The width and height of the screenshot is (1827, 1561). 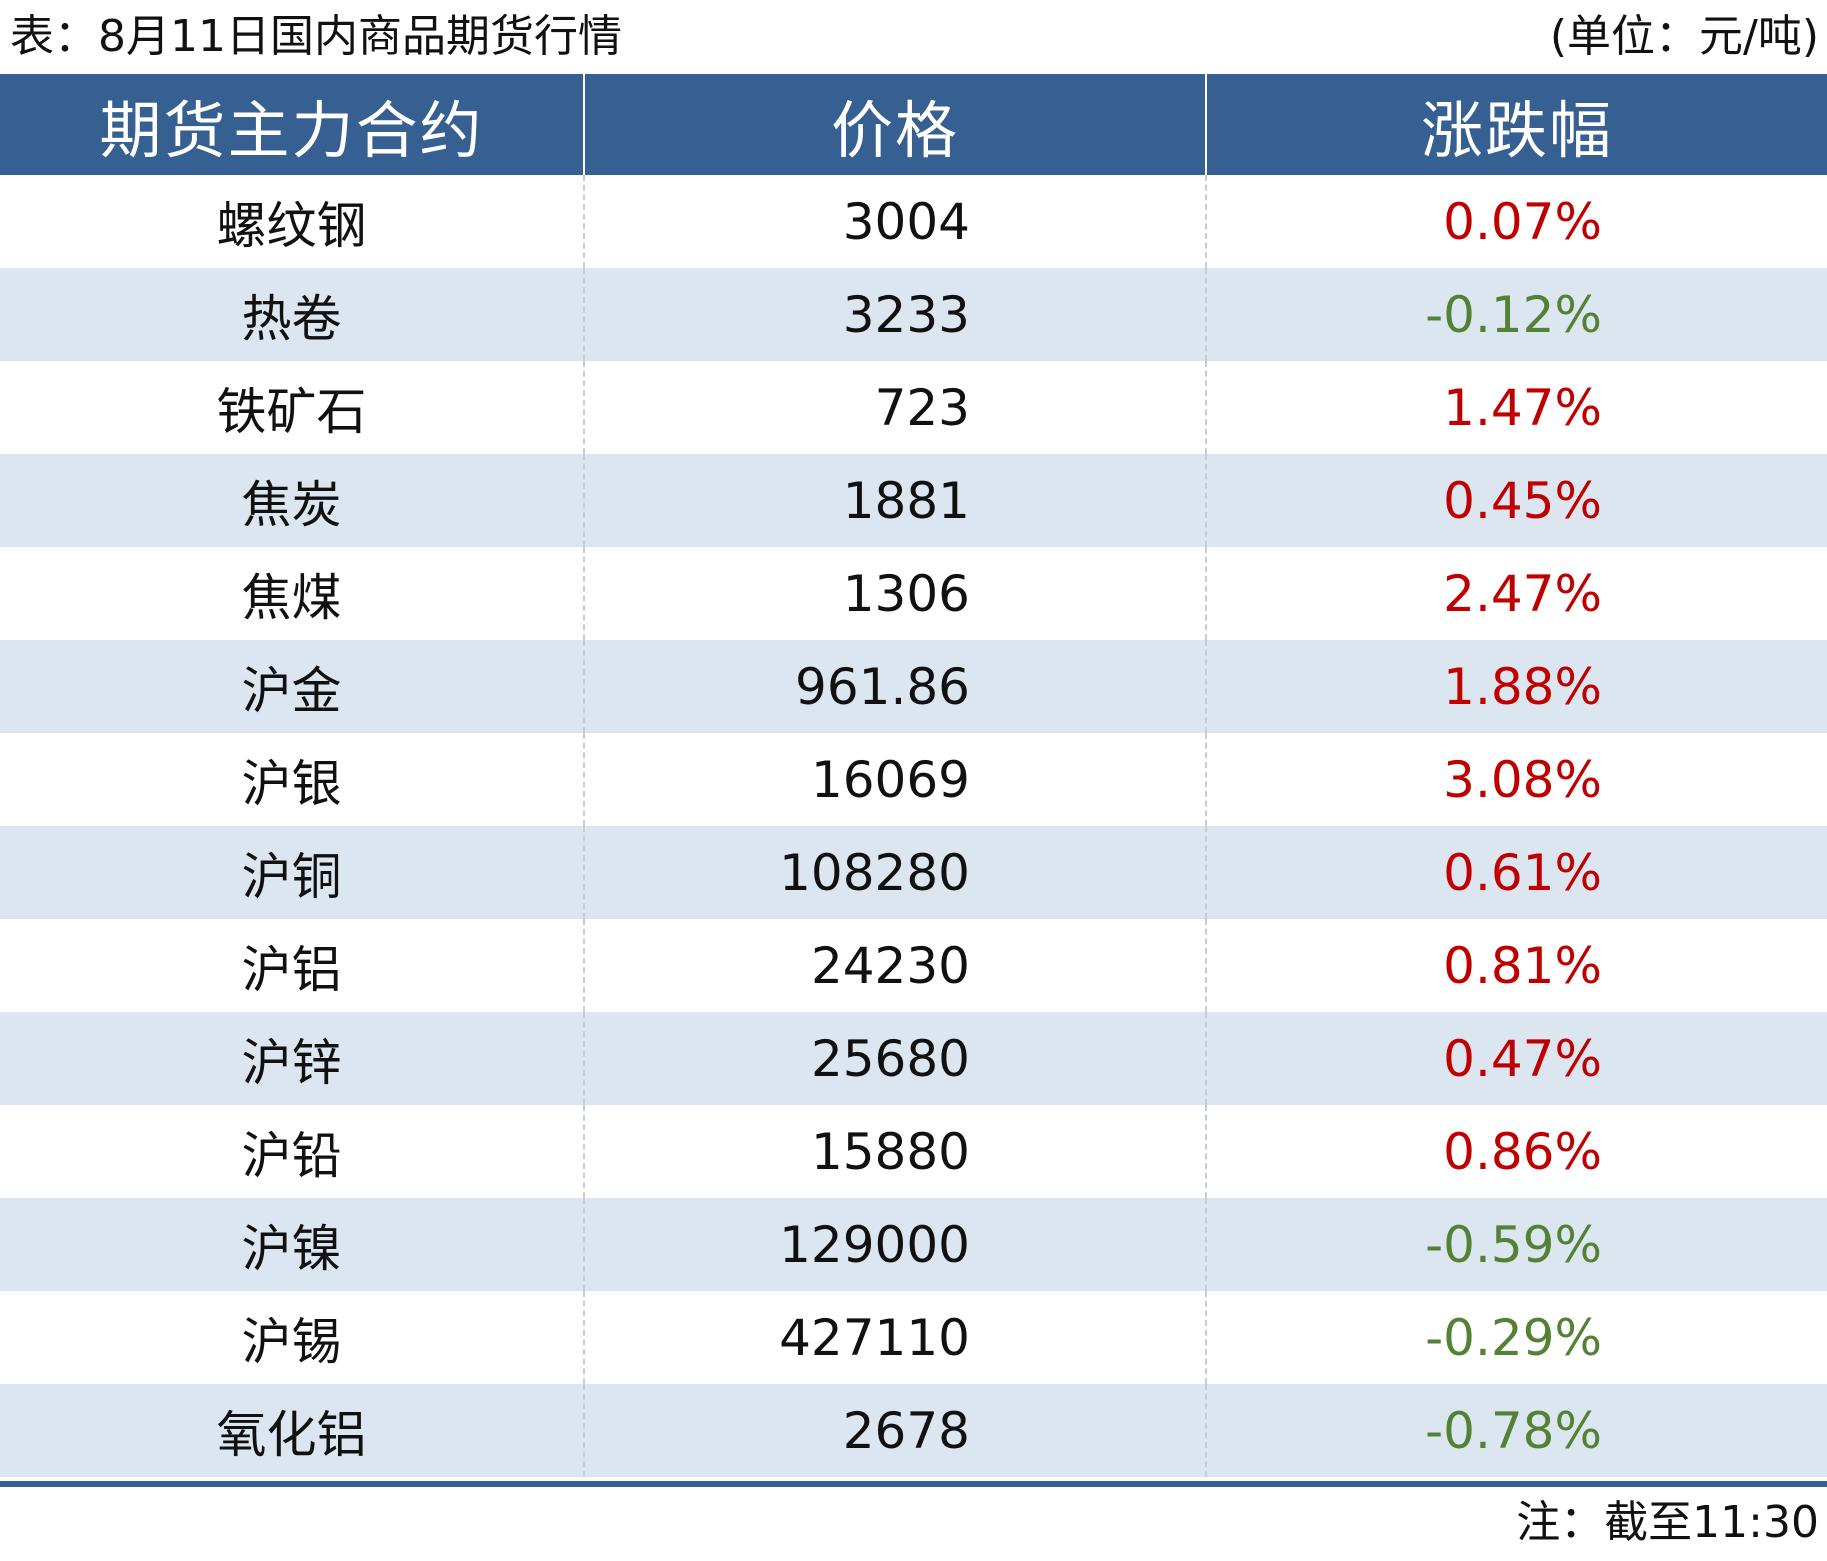 I want to click on table-row: 沪锡 427110 -0.29%, so click(x=913, y=1337).